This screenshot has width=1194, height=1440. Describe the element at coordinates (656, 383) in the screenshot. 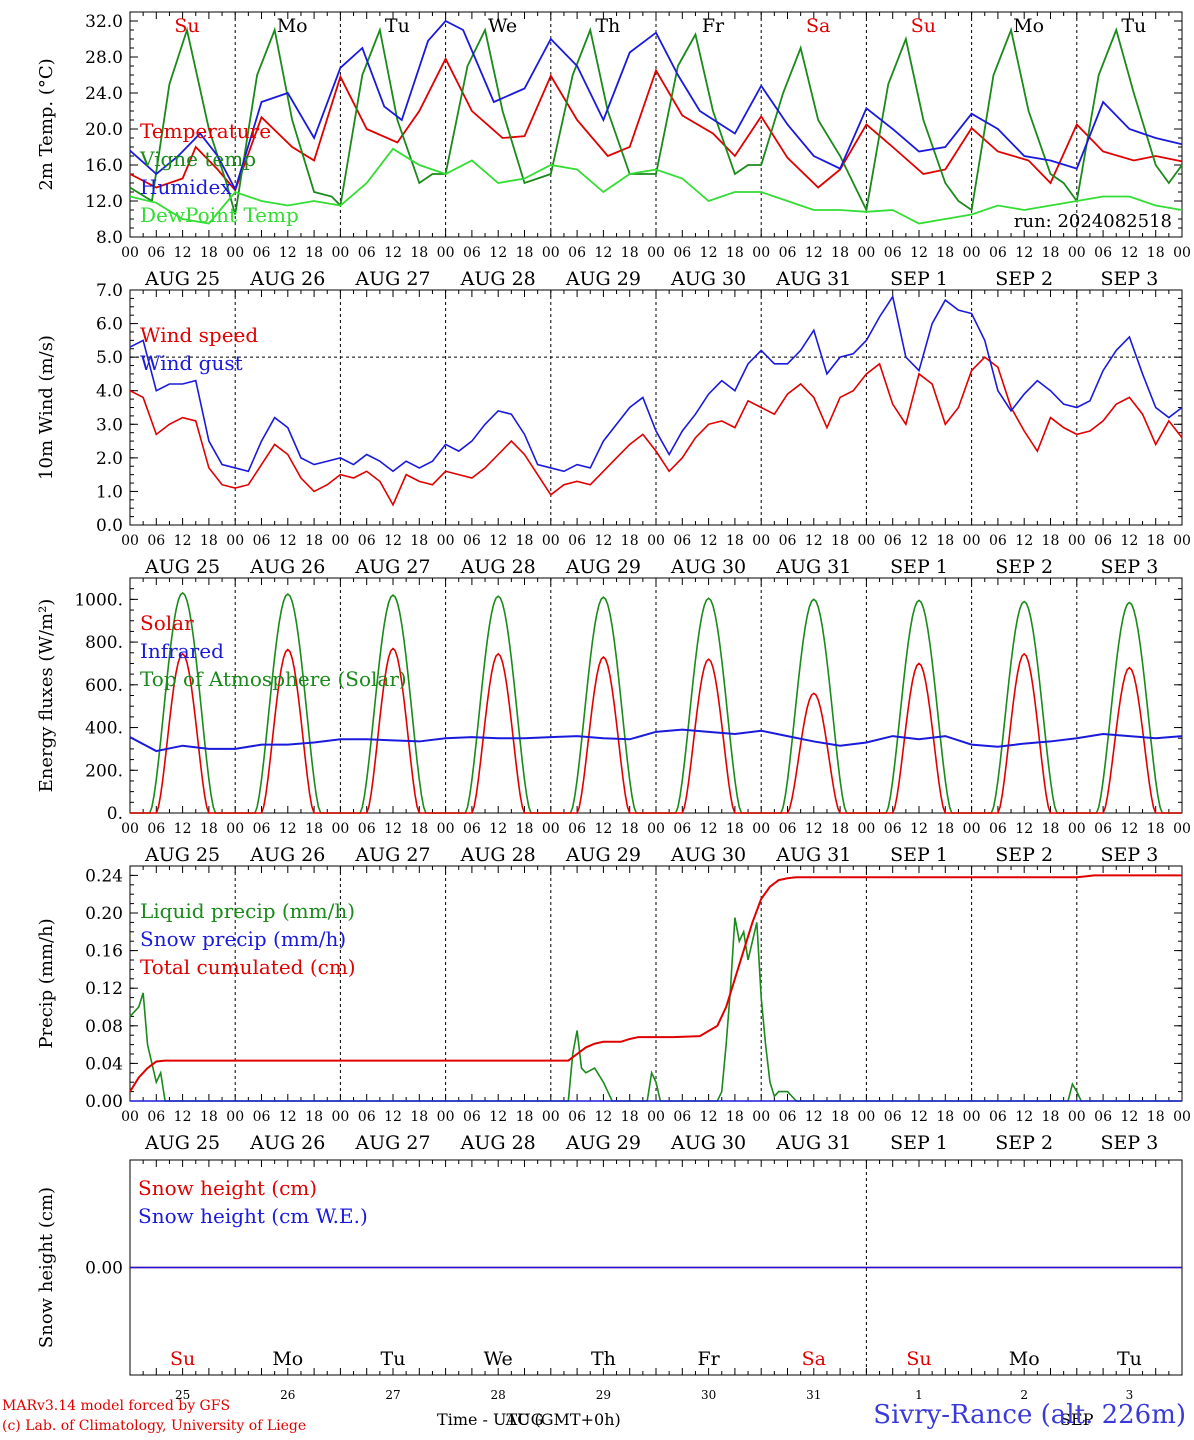

I see `series-line-wind-gust` at that location.